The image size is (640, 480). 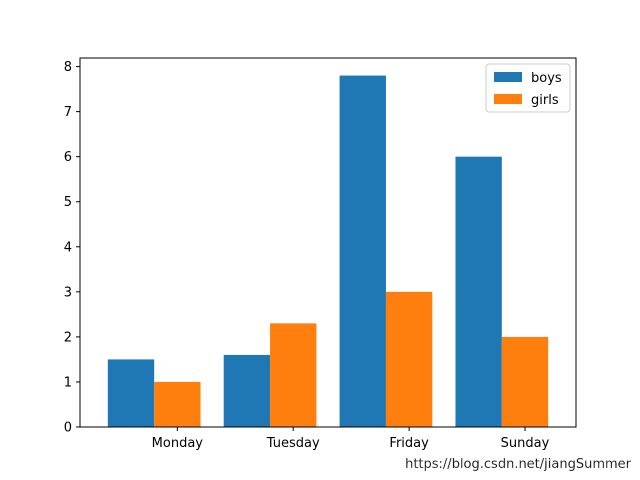 What do you see at coordinates (362, 251) in the screenshot?
I see `bar-boys-friday` at bounding box center [362, 251].